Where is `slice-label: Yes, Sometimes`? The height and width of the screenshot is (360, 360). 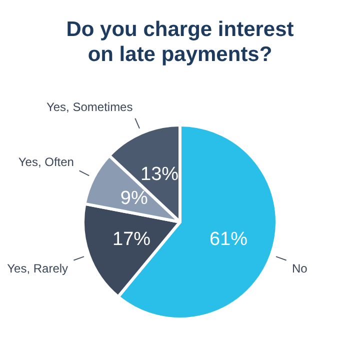
slice-label: Yes, Sometimes is located at coordinates (89, 107).